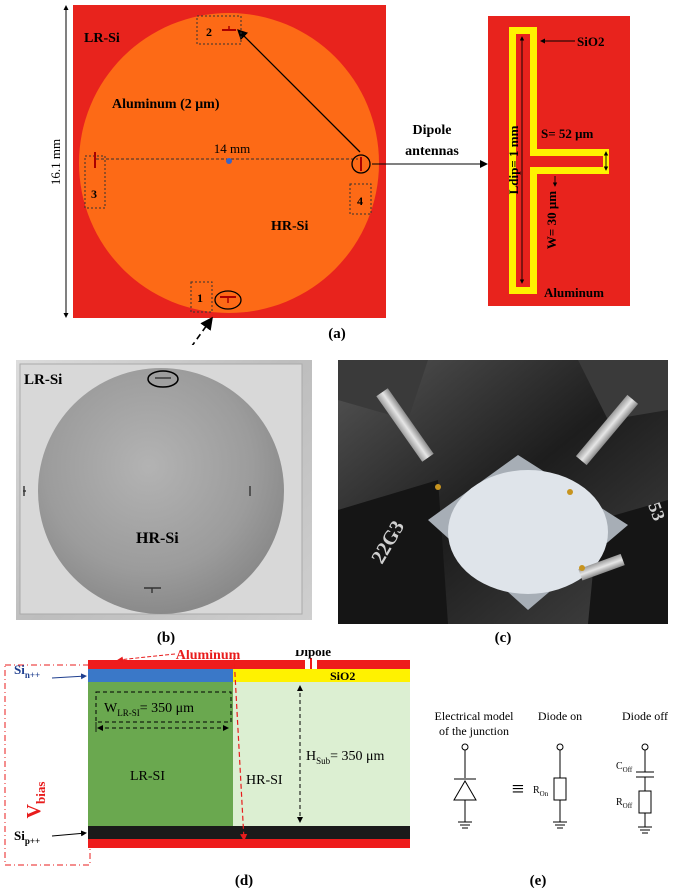 This screenshot has height=893, width=681. I want to click on dipole-label: Dipole, so click(432, 130).